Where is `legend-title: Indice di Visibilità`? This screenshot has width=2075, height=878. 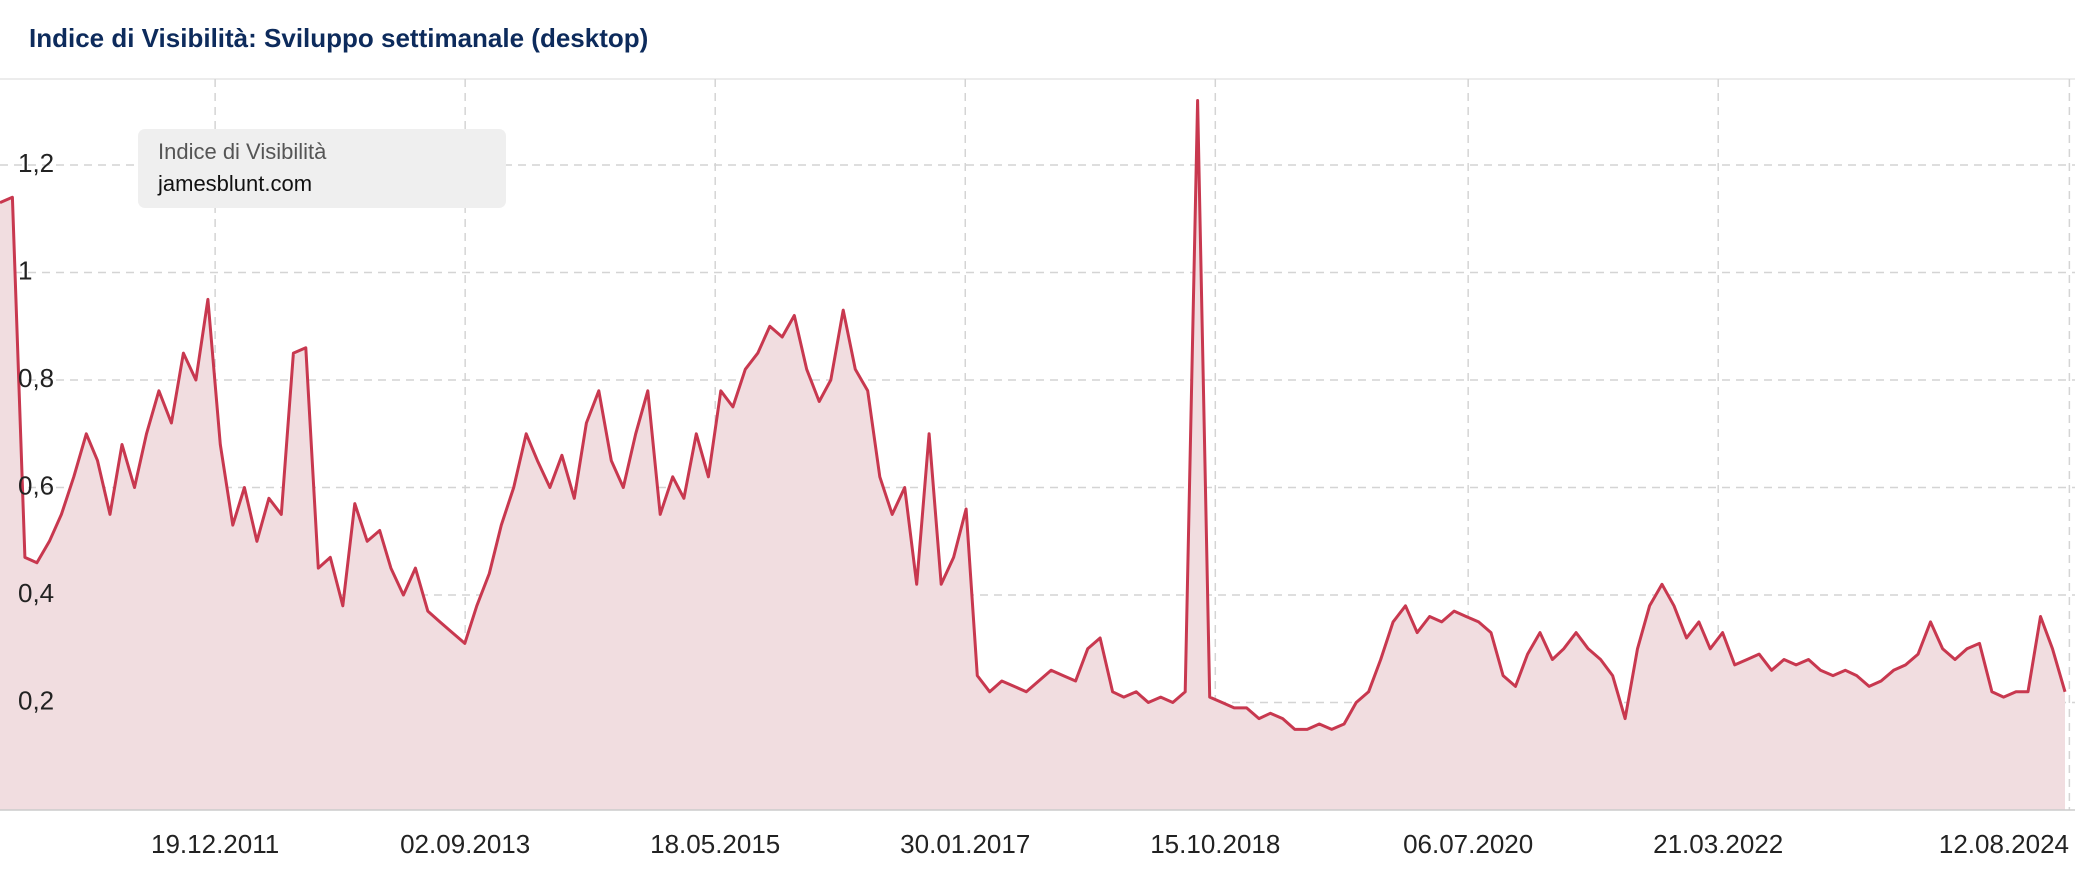
legend-title: Indice di Visibilità is located at coordinates (242, 151).